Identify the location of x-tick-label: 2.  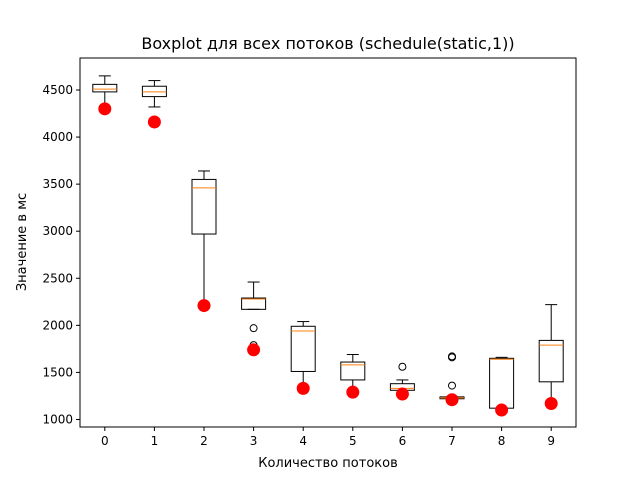
(204, 441).